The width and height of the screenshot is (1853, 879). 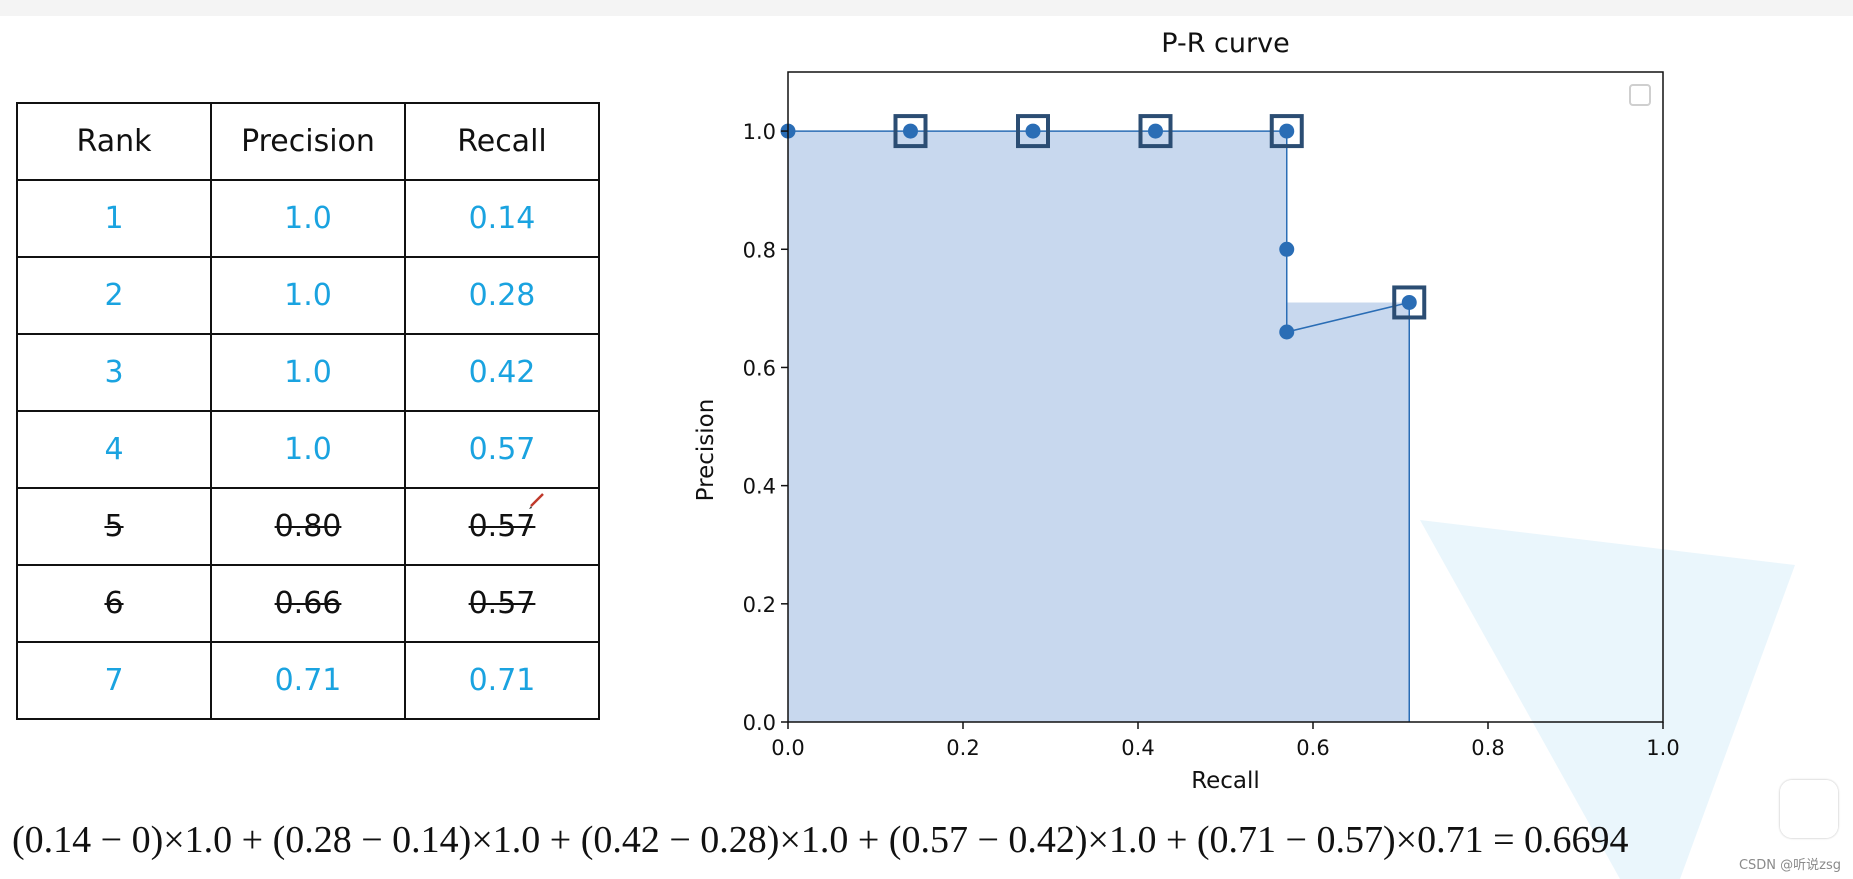 What do you see at coordinates (962, 748) in the screenshot?
I see `x-tick-label: 0.2` at bounding box center [962, 748].